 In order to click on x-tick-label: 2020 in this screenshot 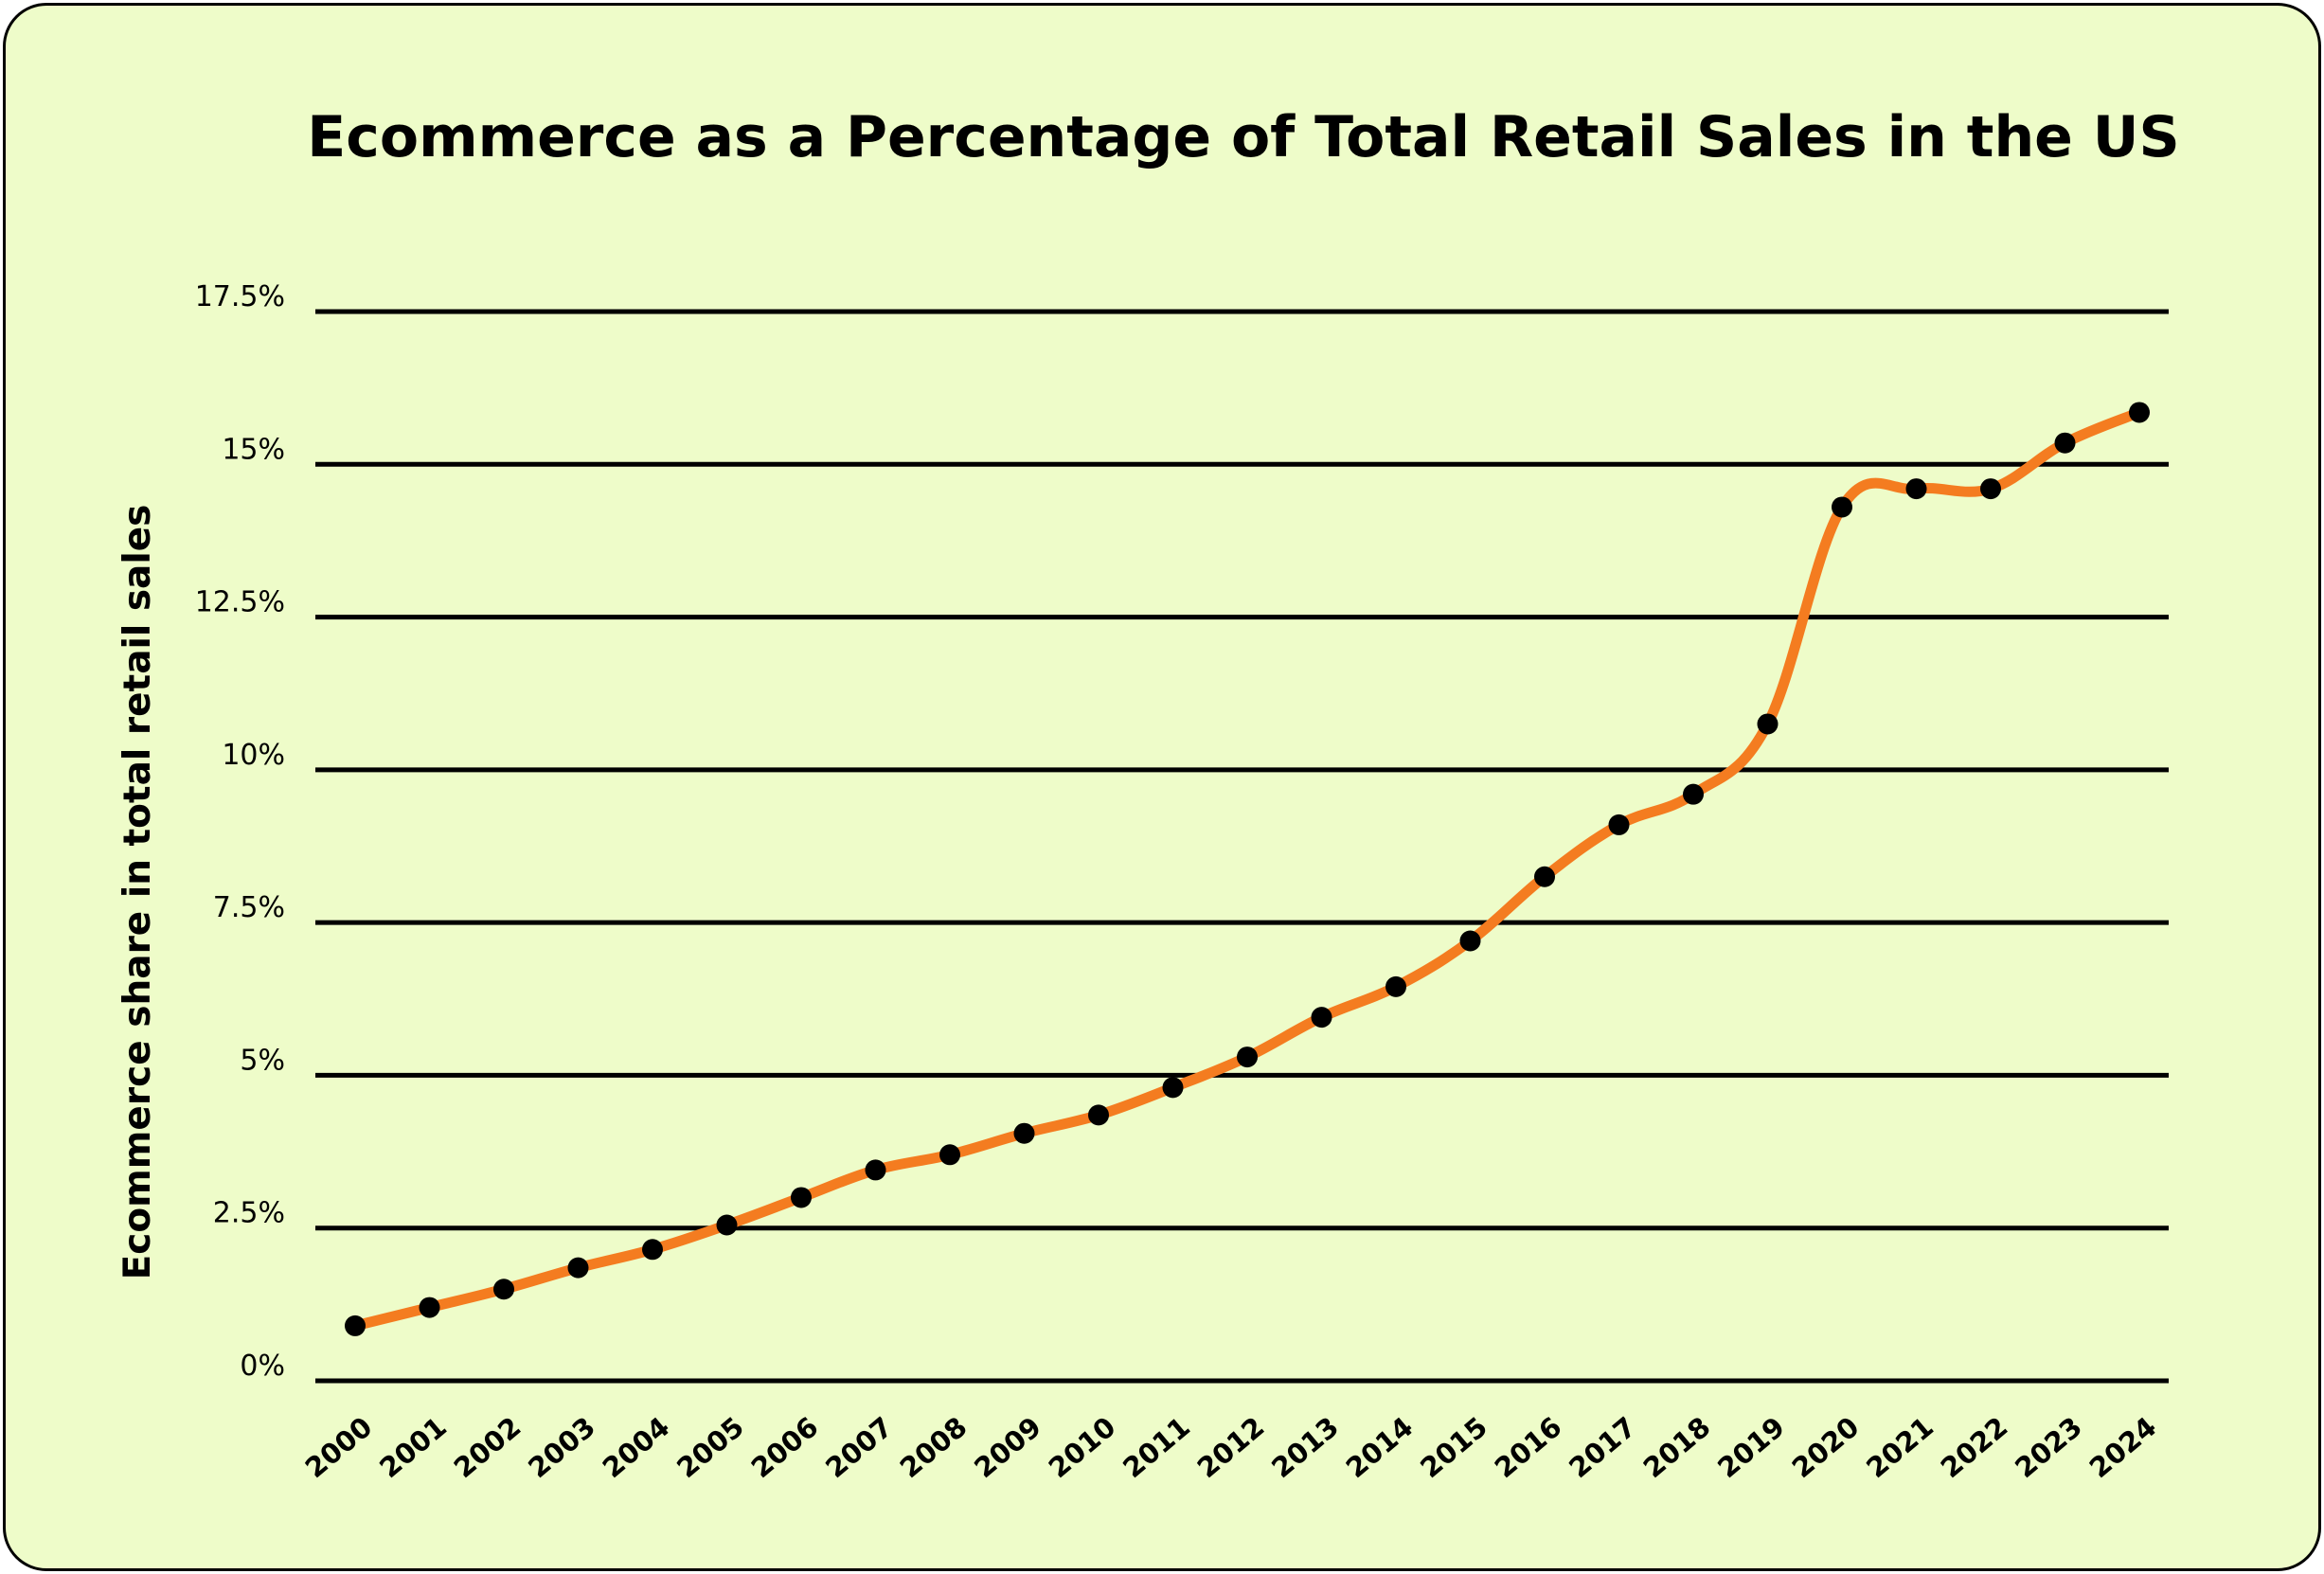, I will do `click(1826, 1447)`.